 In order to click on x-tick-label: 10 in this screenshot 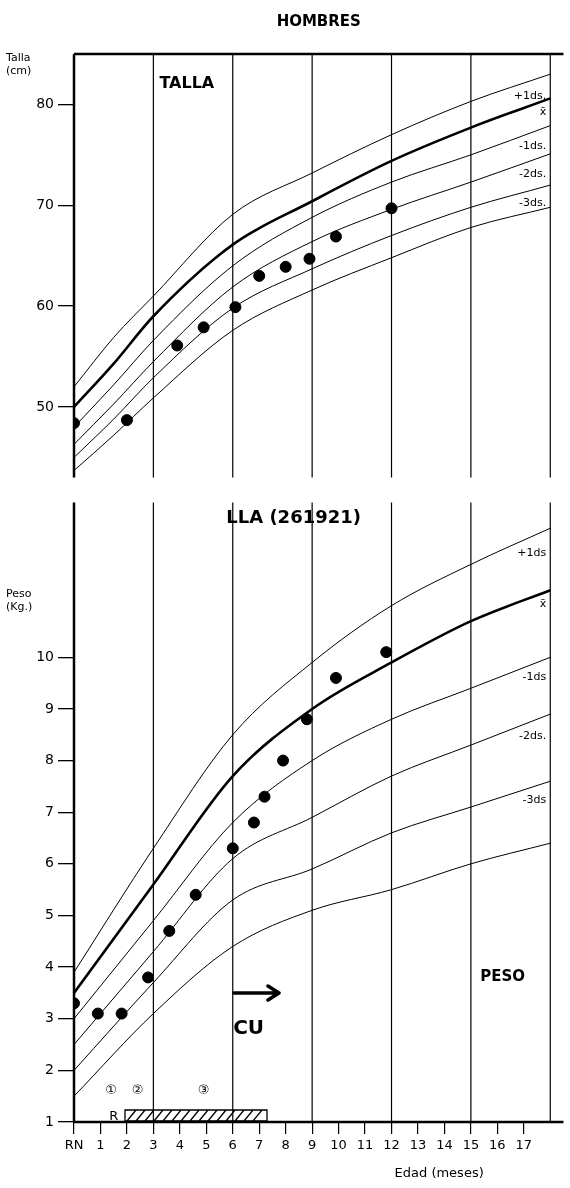, I will do `click(338, 1145)`.